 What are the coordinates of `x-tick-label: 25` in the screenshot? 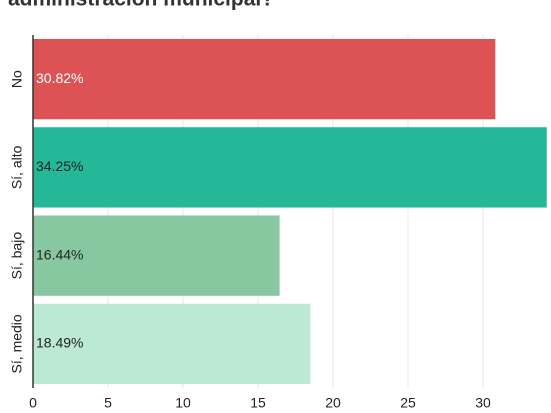 It's located at (408, 403).